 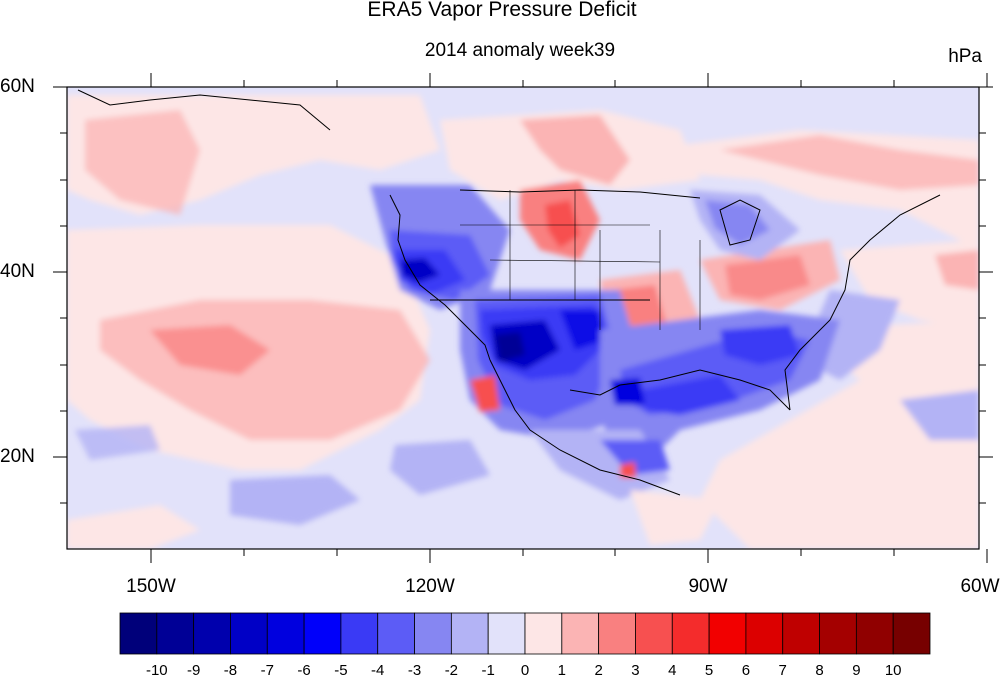 I want to click on colorbar-tick-label: -9, so click(x=193, y=670).